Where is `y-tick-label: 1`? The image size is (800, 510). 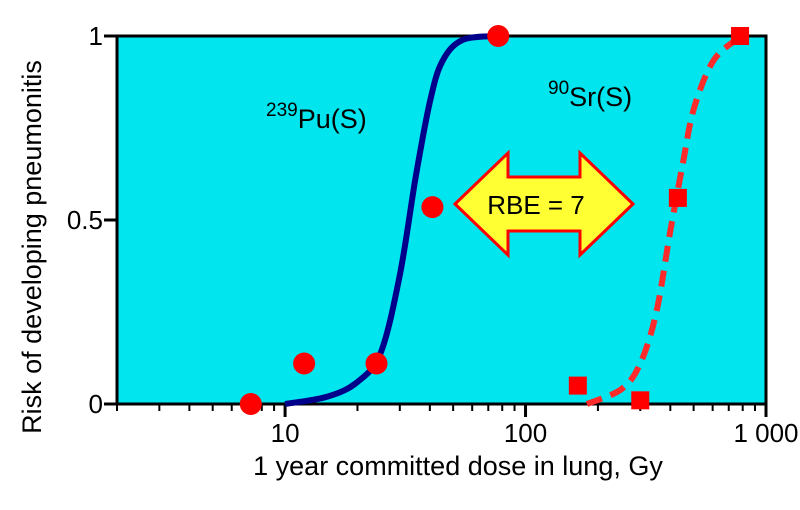
y-tick-label: 1 is located at coordinates (96, 36).